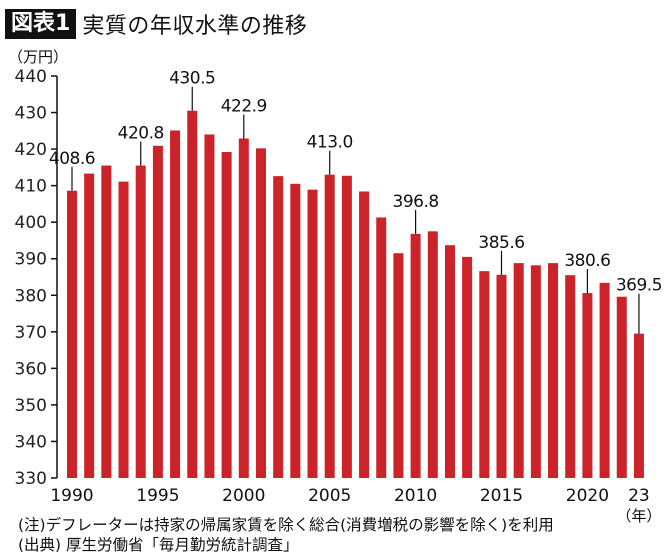 The image size is (670, 555). What do you see at coordinates (381, 347) in the screenshot?
I see `bar-2008` at bounding box center [381, 347].